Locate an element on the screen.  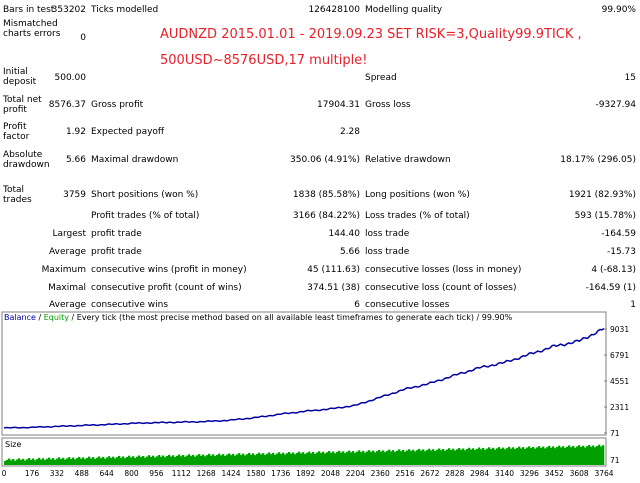
y-tick-label: 71 is located at coordinates (615, 433).